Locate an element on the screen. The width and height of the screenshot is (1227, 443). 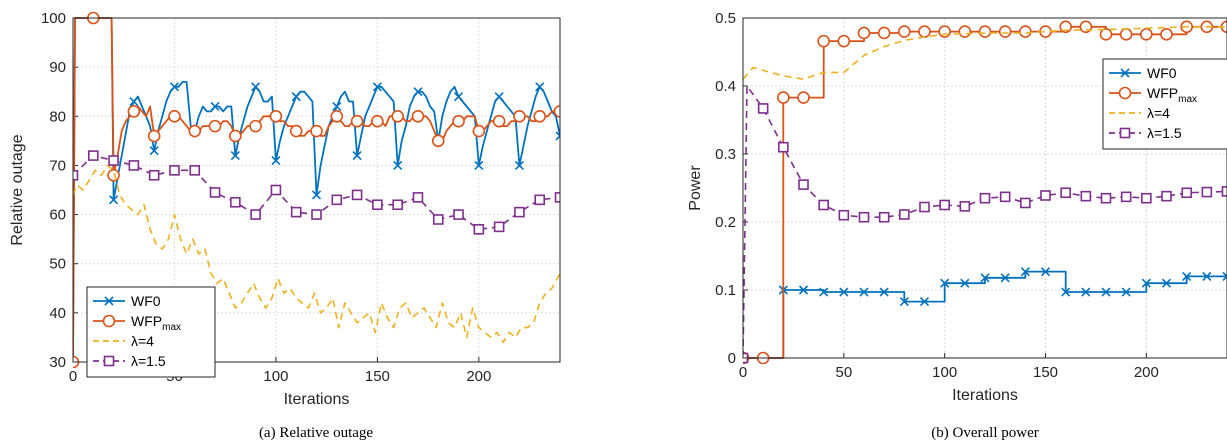
x-tick-label: 150 is located at coordinates (377, 376).